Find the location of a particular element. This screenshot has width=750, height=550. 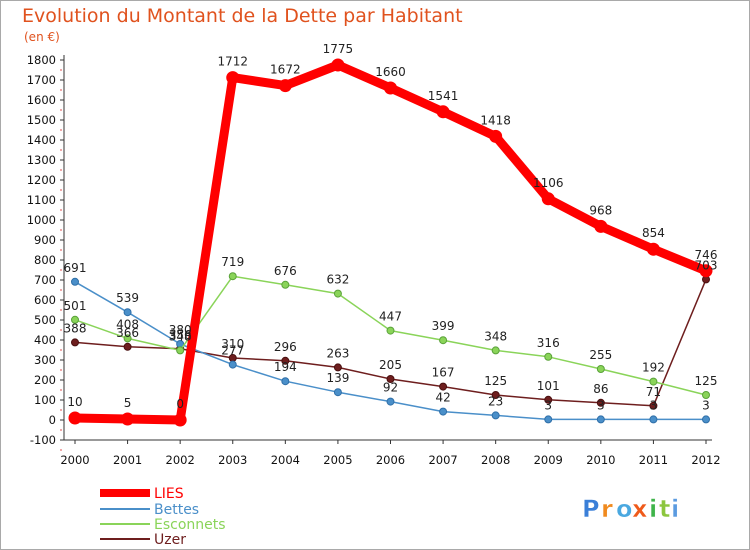

y-tick-label: 300 is located at coordinates (45, 360).